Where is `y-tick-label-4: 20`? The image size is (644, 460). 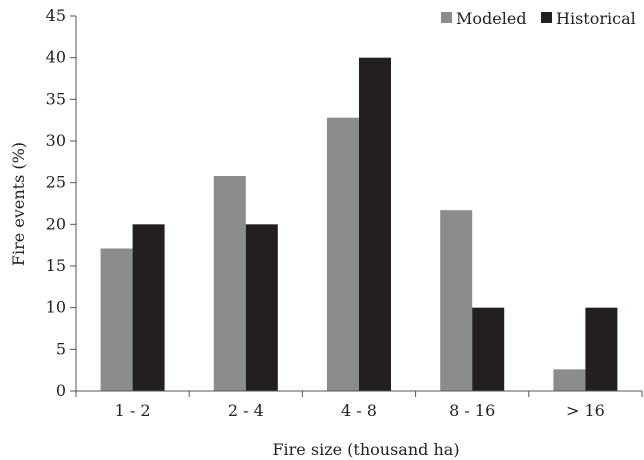 y-tick-label-4: 20 is located at coordinates (56, 223).